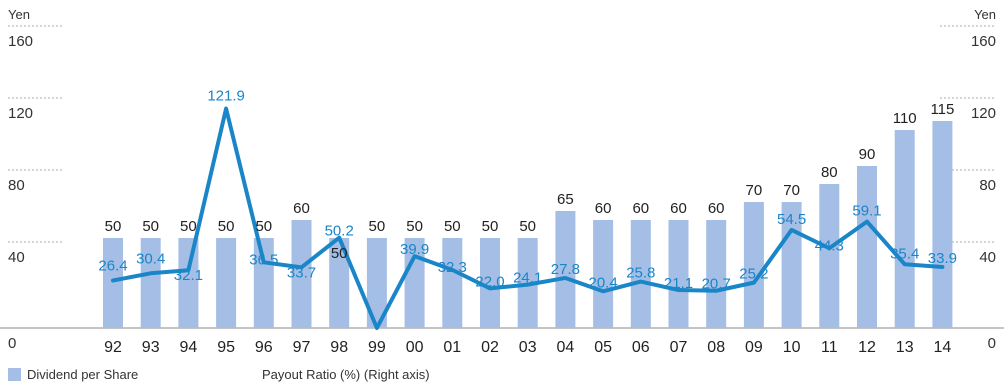 The image size is (1004, 390). Describe the element at coordinates (985, 14) in the screenshot. I see `right-axis-unit: Yen` at that location.